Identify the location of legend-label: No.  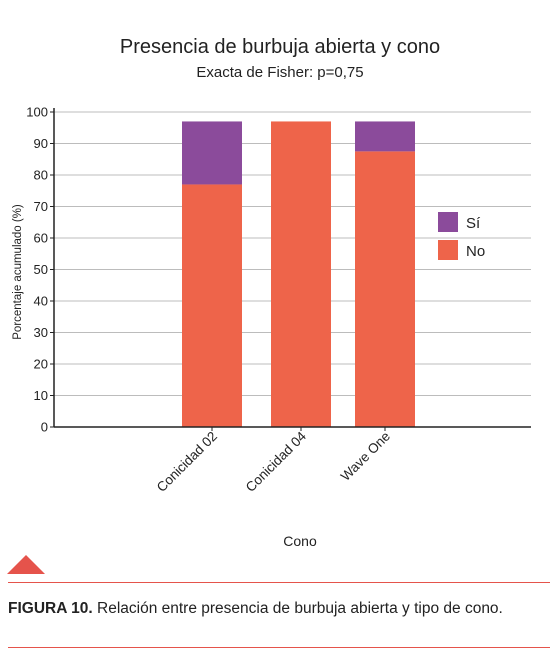
(475, 251).